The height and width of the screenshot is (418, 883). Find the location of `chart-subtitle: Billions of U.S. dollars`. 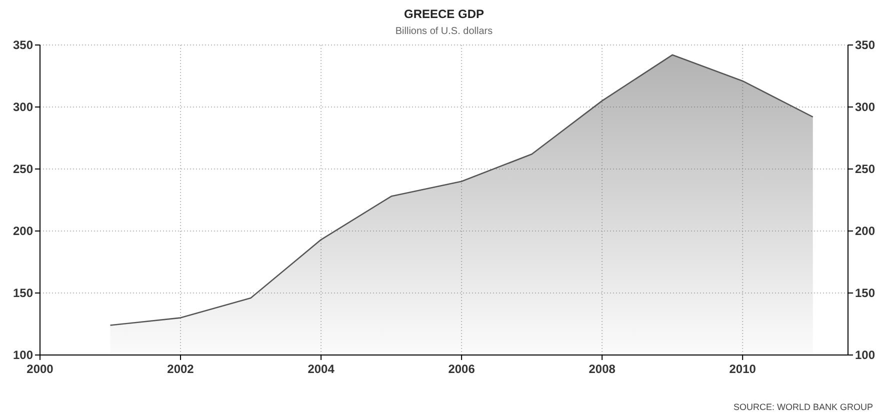

chart-subtitle: Billions of U.S. dollars is located at coordinates (444, 31).